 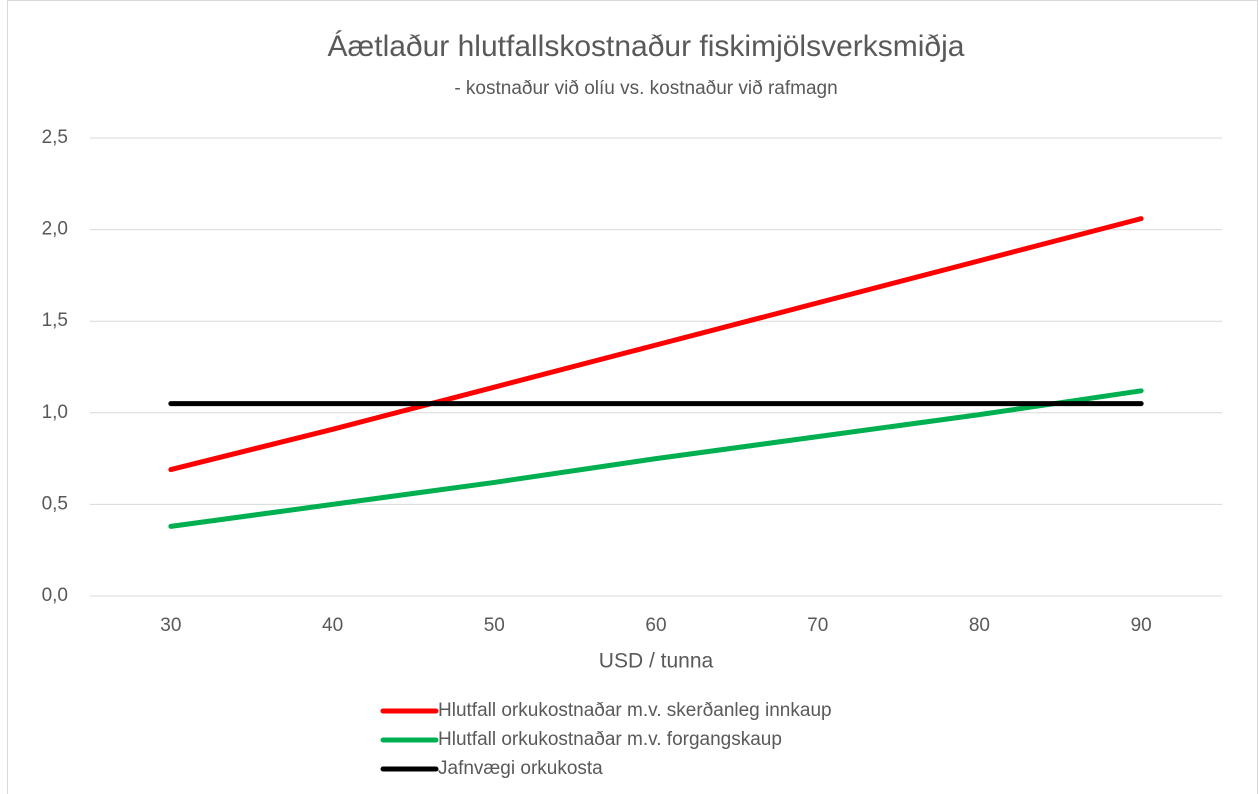 I want to click on x-tick-label: 50, so click(x=494, y=625).